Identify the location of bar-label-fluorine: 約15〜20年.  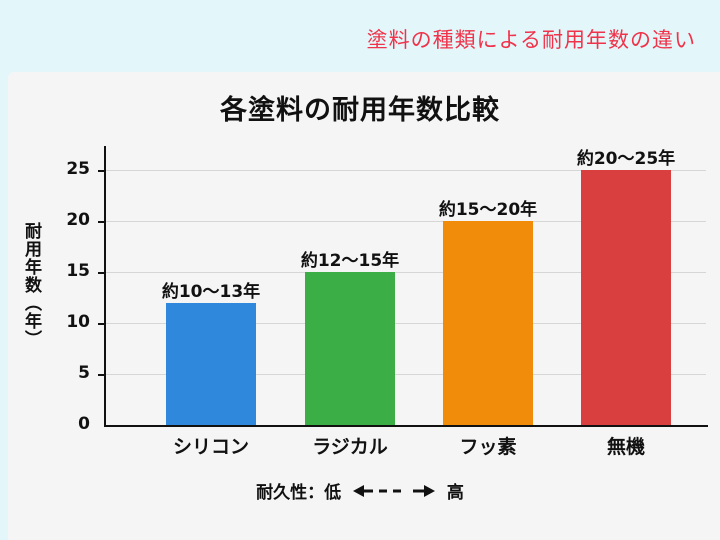
(488, 210).